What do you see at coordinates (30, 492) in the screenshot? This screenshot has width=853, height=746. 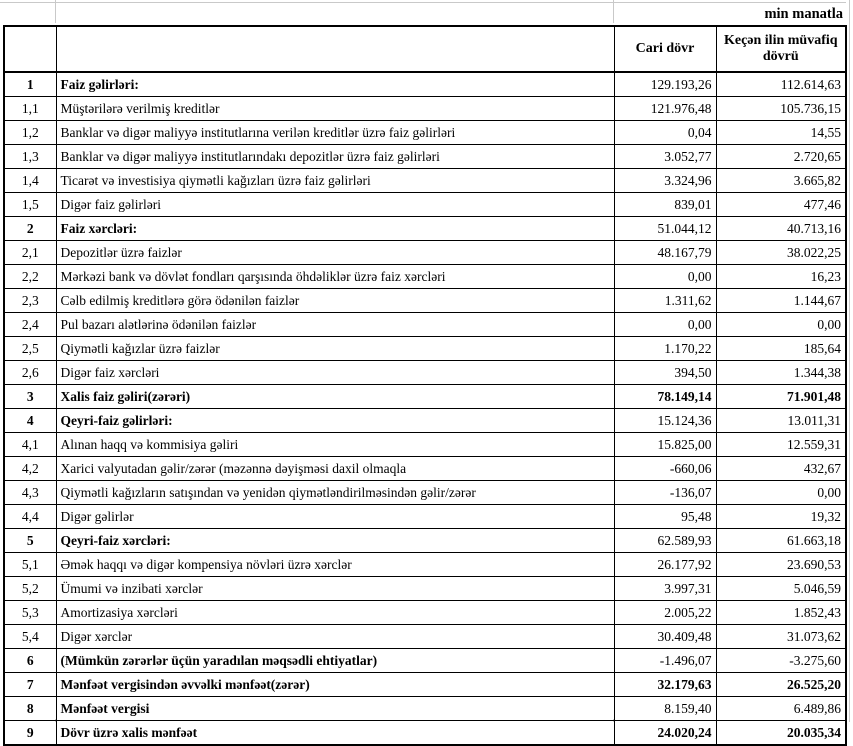 I see `row-number-cell: 4,3` at bounding box center [30, 492].